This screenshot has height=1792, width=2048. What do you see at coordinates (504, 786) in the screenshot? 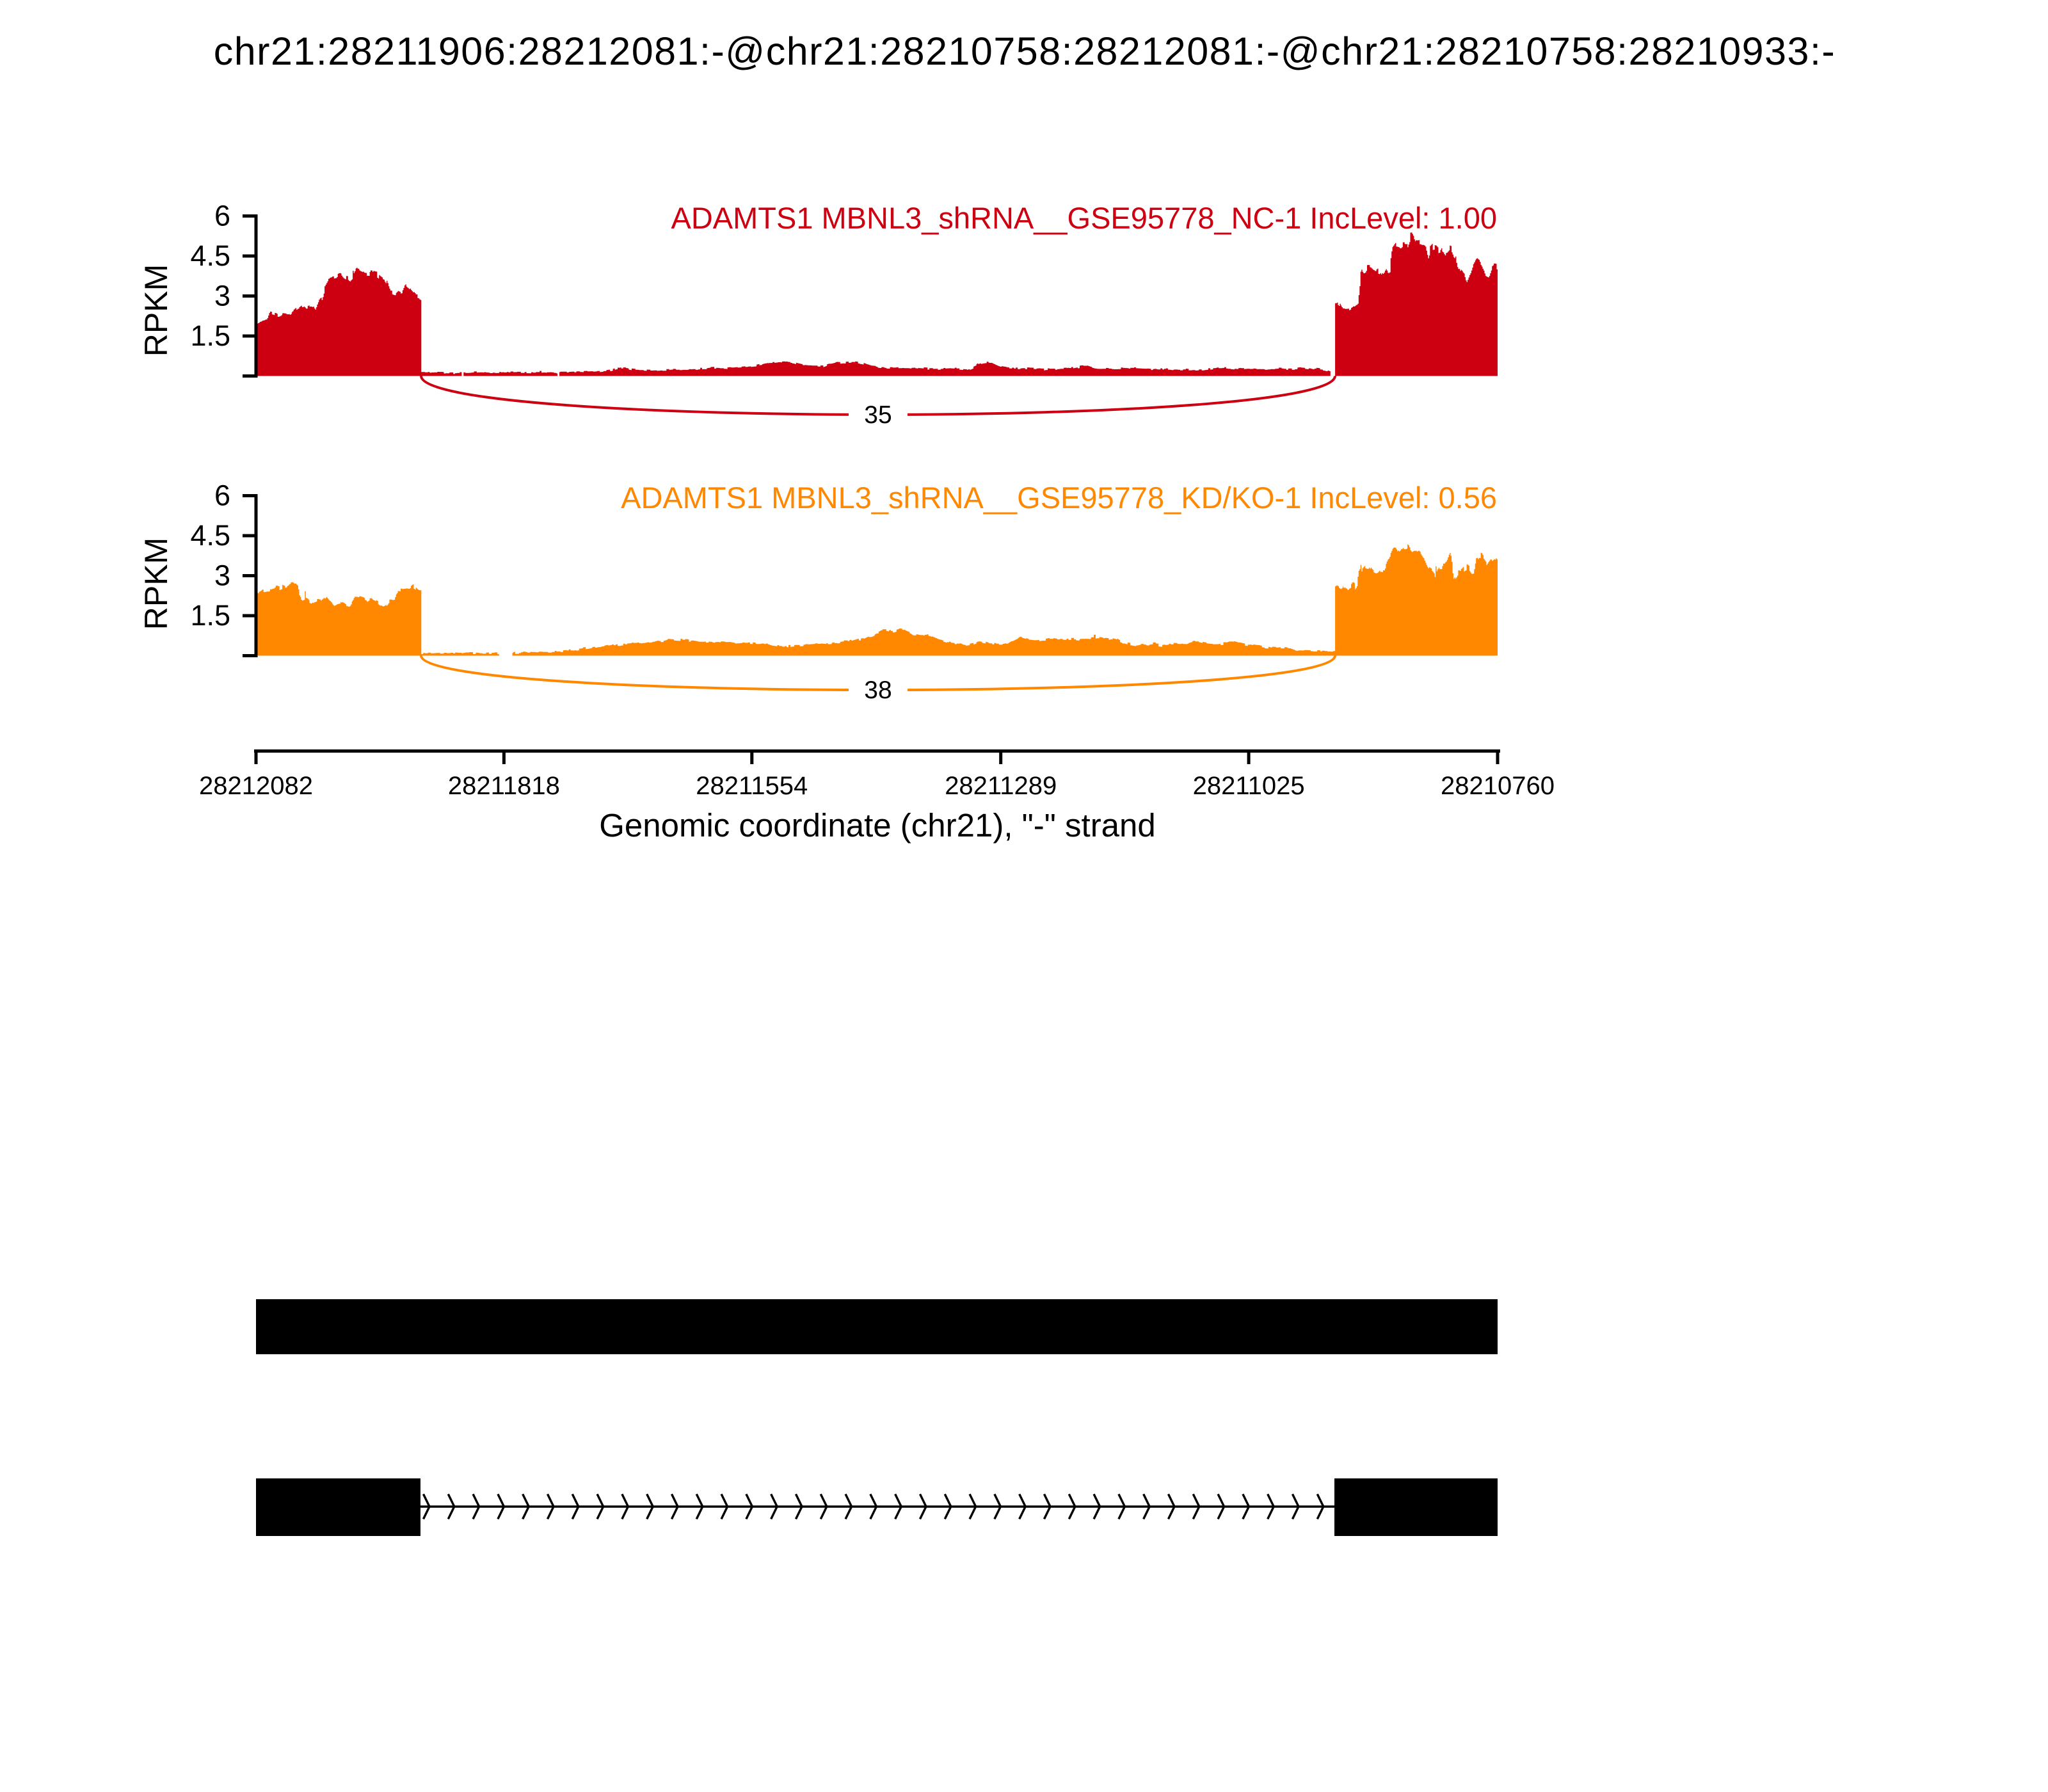
I see `svg-text: 28211818` at bounding box center [504, 786].